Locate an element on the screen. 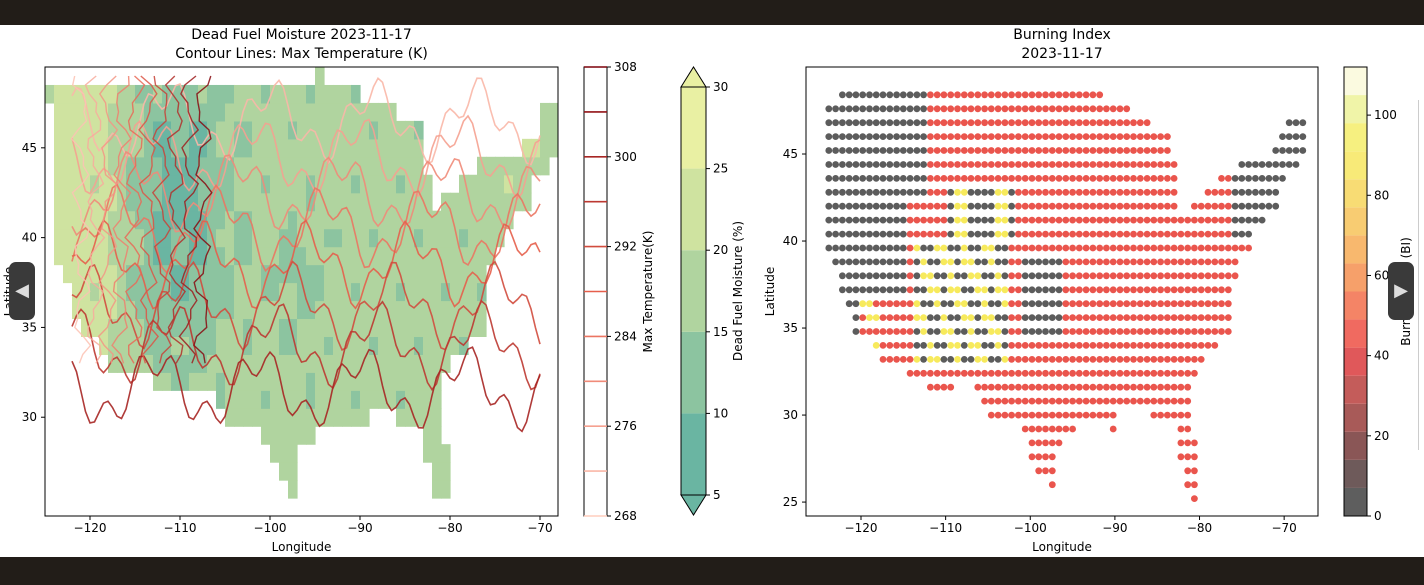 This screenshot has width=1424, height=585. moisture-tick-label: 30 is located at coordinates (720, 87).